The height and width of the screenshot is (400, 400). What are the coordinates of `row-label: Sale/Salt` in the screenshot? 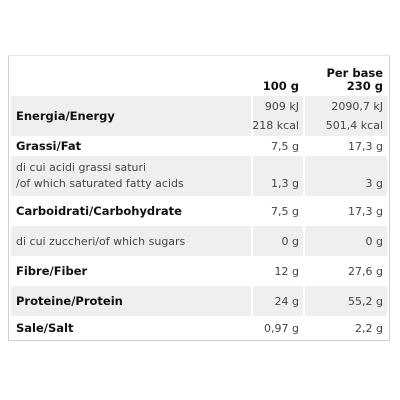 It's located at (45, 328).